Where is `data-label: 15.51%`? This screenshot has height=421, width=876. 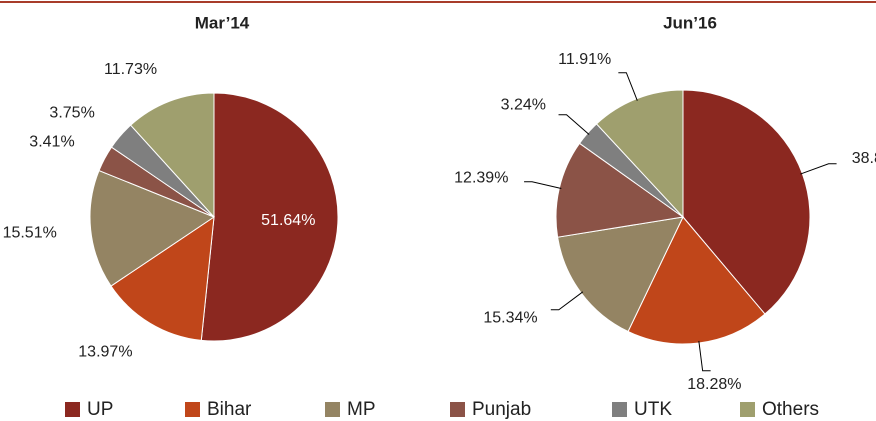
data-label: 15.51% is located at coordinates (30, 232).